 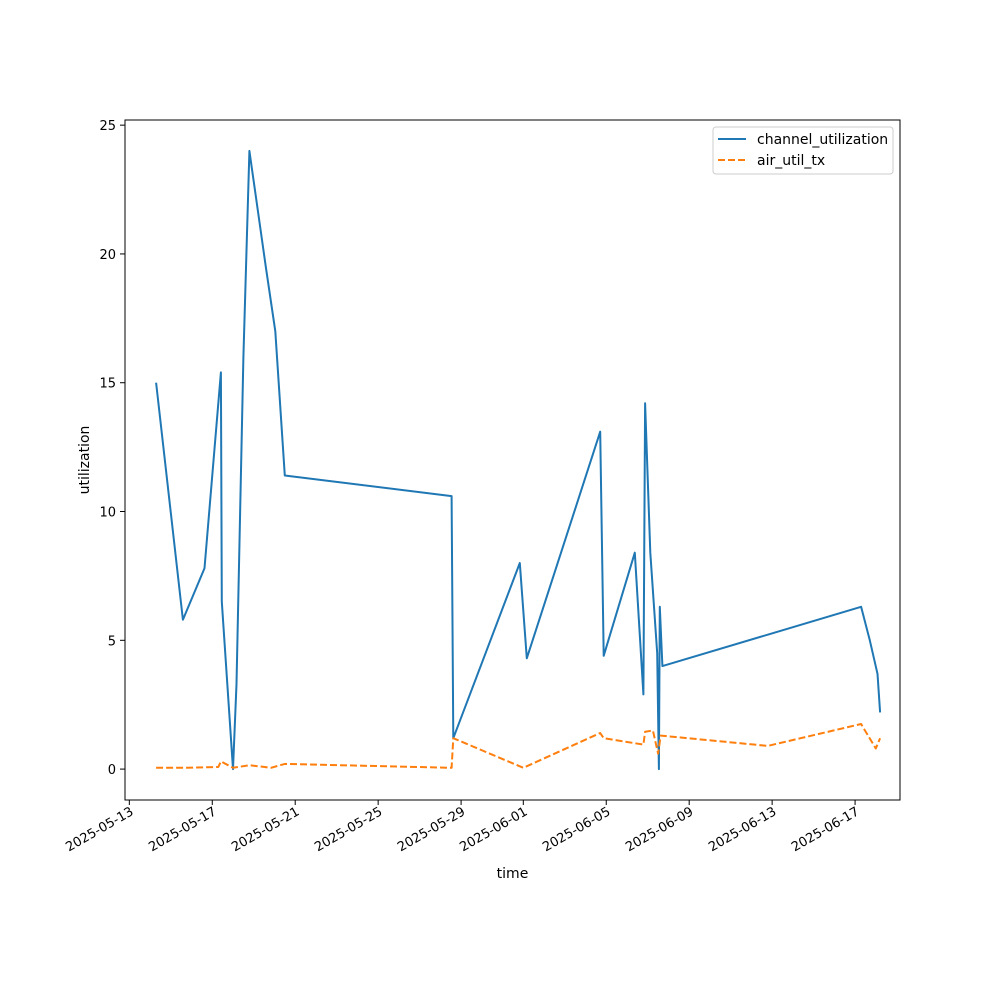 What do you see at coordinates (493, 829) in the screenshot?
I see `x-tick-label: 2025-06-01` at bounding box center [493, 829].